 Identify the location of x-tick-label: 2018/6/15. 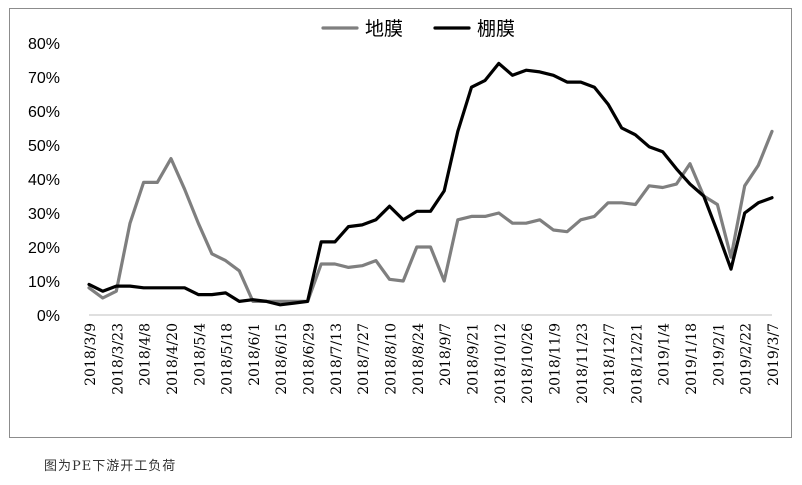
(282, 359).